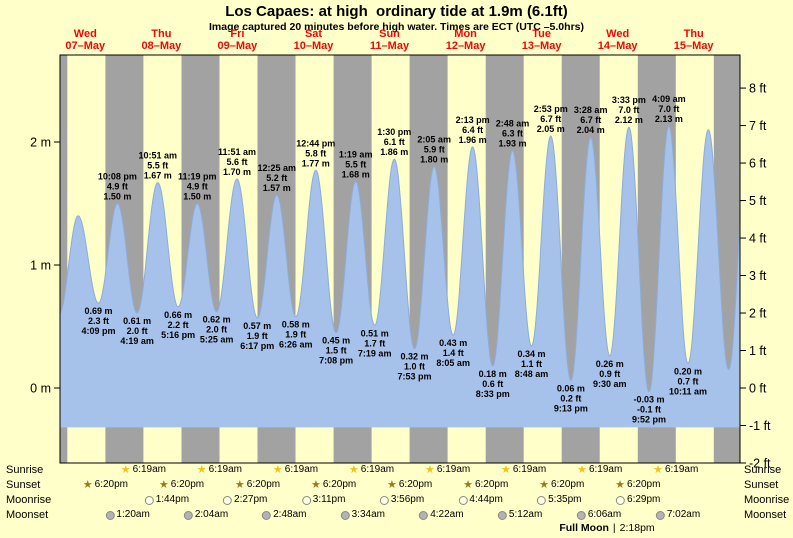 This screenshot has width=793, height=538. I want to click on moonrise-entry: 3:56pm, so click(402, 500).